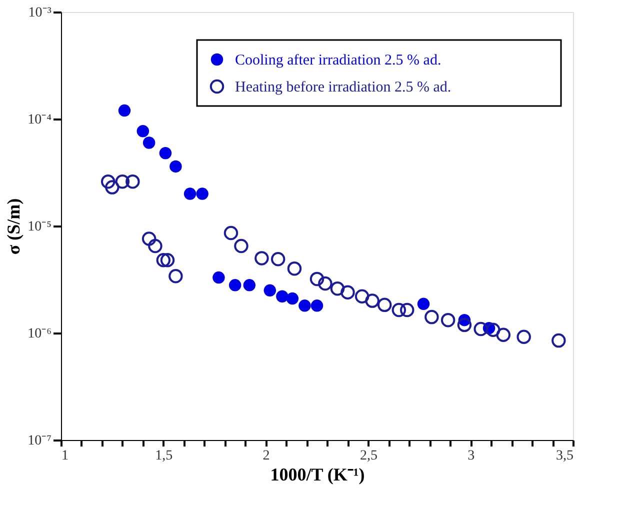  I want to click on x-tick-label: 2,5, so click(369, 456).